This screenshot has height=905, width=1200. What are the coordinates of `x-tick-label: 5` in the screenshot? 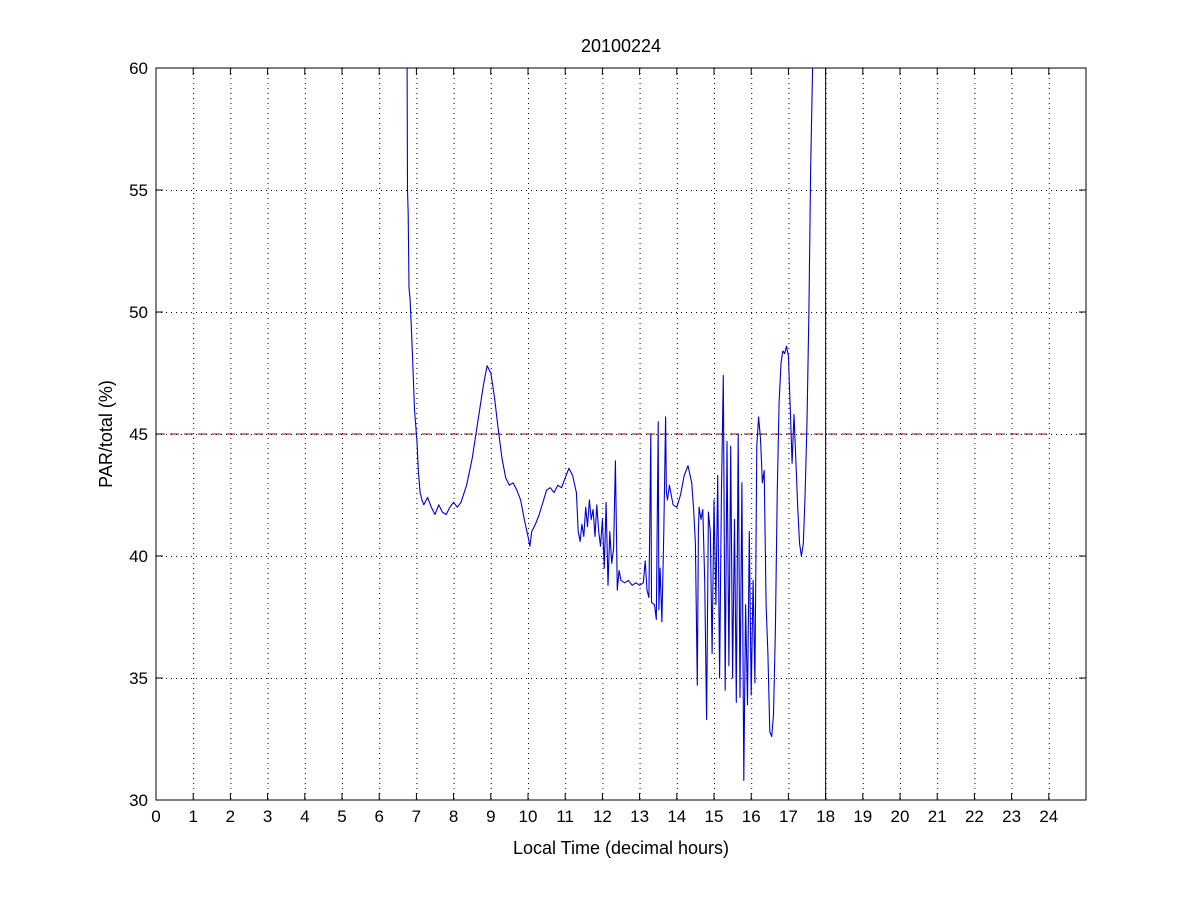 It's located at (341, 816).